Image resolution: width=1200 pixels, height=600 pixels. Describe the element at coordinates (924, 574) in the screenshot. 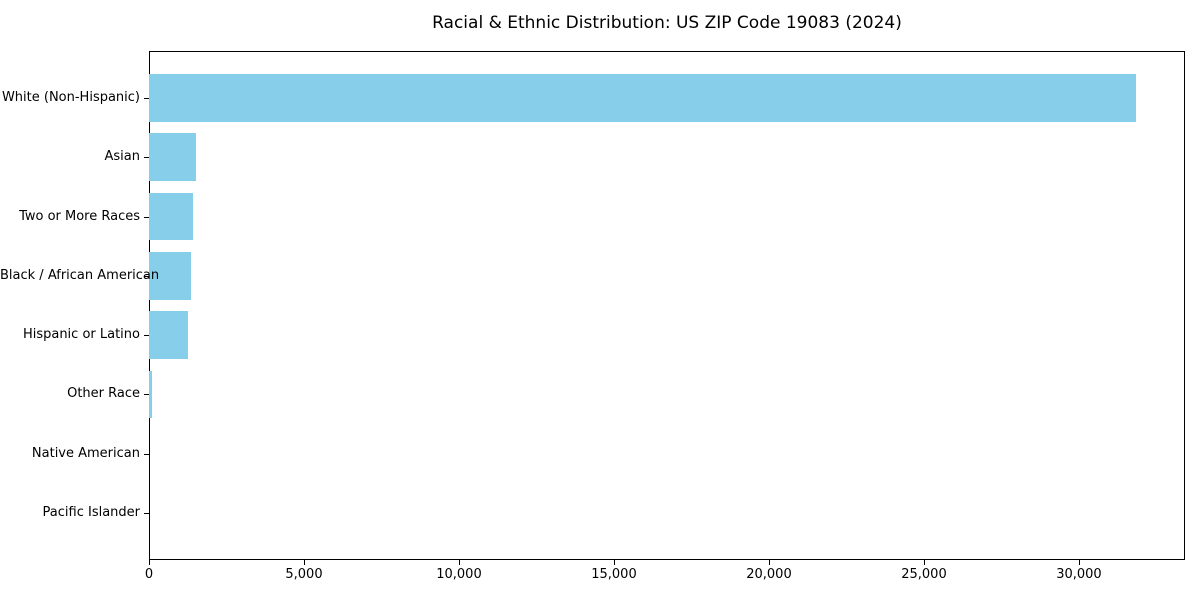

I see `x-tick-label-25000: 25,000` at that location.